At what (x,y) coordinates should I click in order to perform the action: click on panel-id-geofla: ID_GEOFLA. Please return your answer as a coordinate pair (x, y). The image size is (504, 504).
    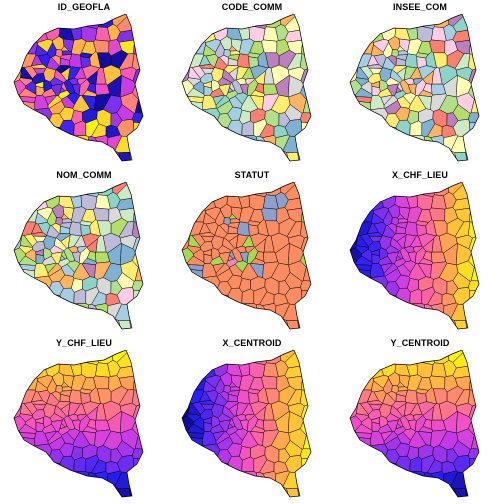
    Looking at the image, I should click on (84, 84).